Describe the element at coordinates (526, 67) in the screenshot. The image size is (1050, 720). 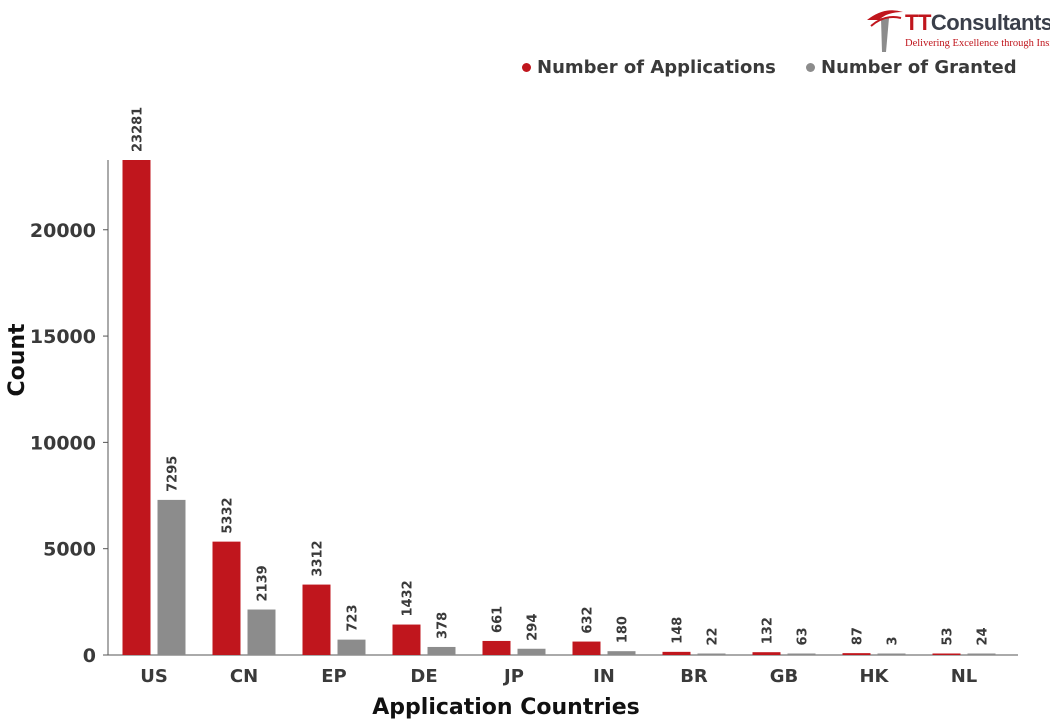
I see `legend-swatch-applications` at that location.